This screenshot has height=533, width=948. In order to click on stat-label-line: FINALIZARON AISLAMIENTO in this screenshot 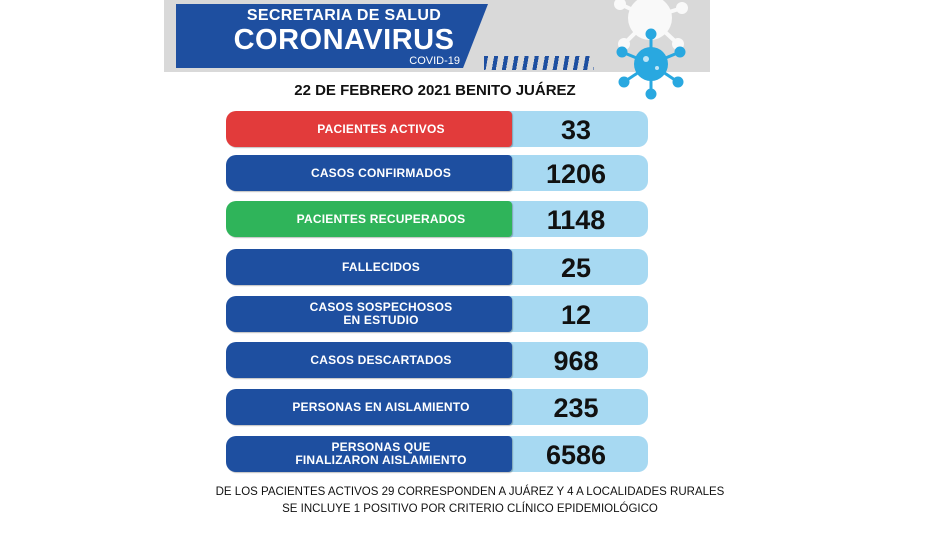, I will do `click(381, 460)`.